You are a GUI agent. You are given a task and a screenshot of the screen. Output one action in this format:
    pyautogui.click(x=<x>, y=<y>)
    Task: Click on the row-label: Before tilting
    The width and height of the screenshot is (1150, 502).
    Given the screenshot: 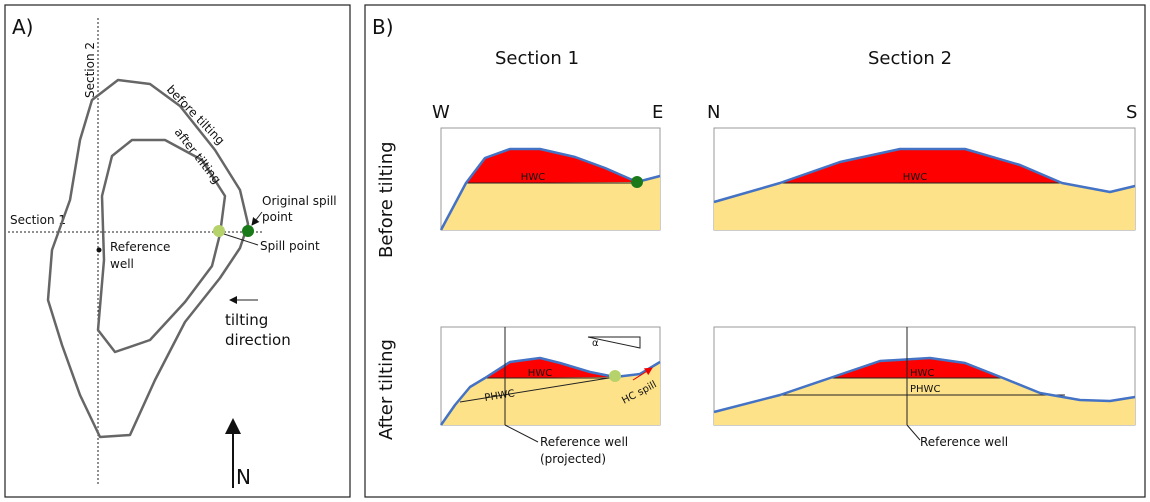 What is the action you would take?
    pyautogui.click(x=386, y=199)
    